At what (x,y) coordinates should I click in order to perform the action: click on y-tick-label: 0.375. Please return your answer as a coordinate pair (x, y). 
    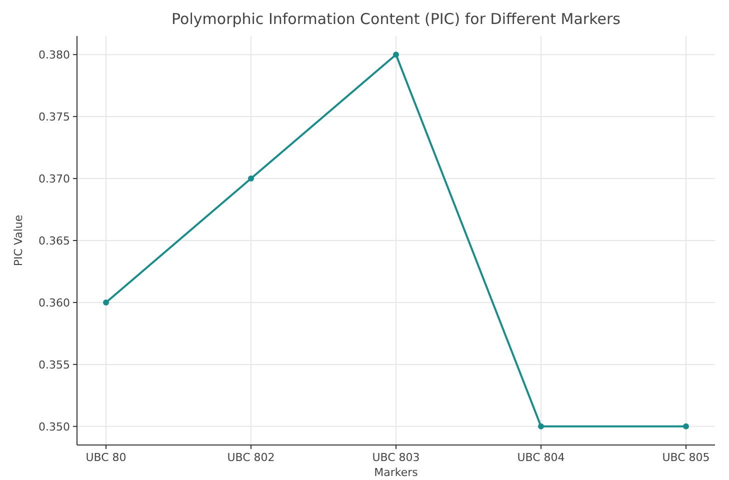
    Looking at the image, I should click on (54, 117).